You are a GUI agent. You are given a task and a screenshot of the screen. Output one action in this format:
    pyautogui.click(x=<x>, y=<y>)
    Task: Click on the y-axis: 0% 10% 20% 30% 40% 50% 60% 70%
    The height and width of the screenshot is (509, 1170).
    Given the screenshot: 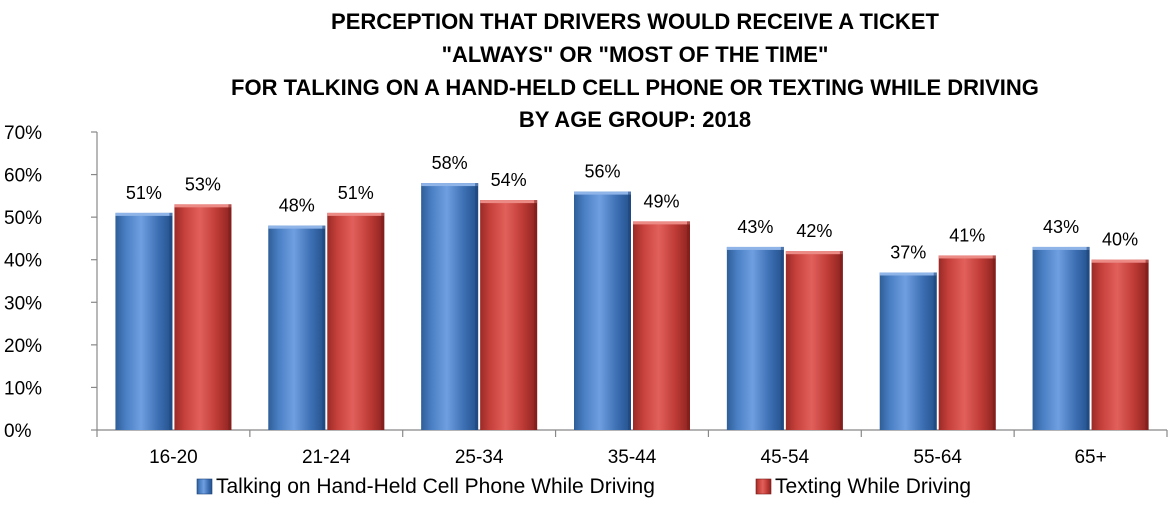 What is the action you would take?
    pyautogui.click(x=51, y=282)
    